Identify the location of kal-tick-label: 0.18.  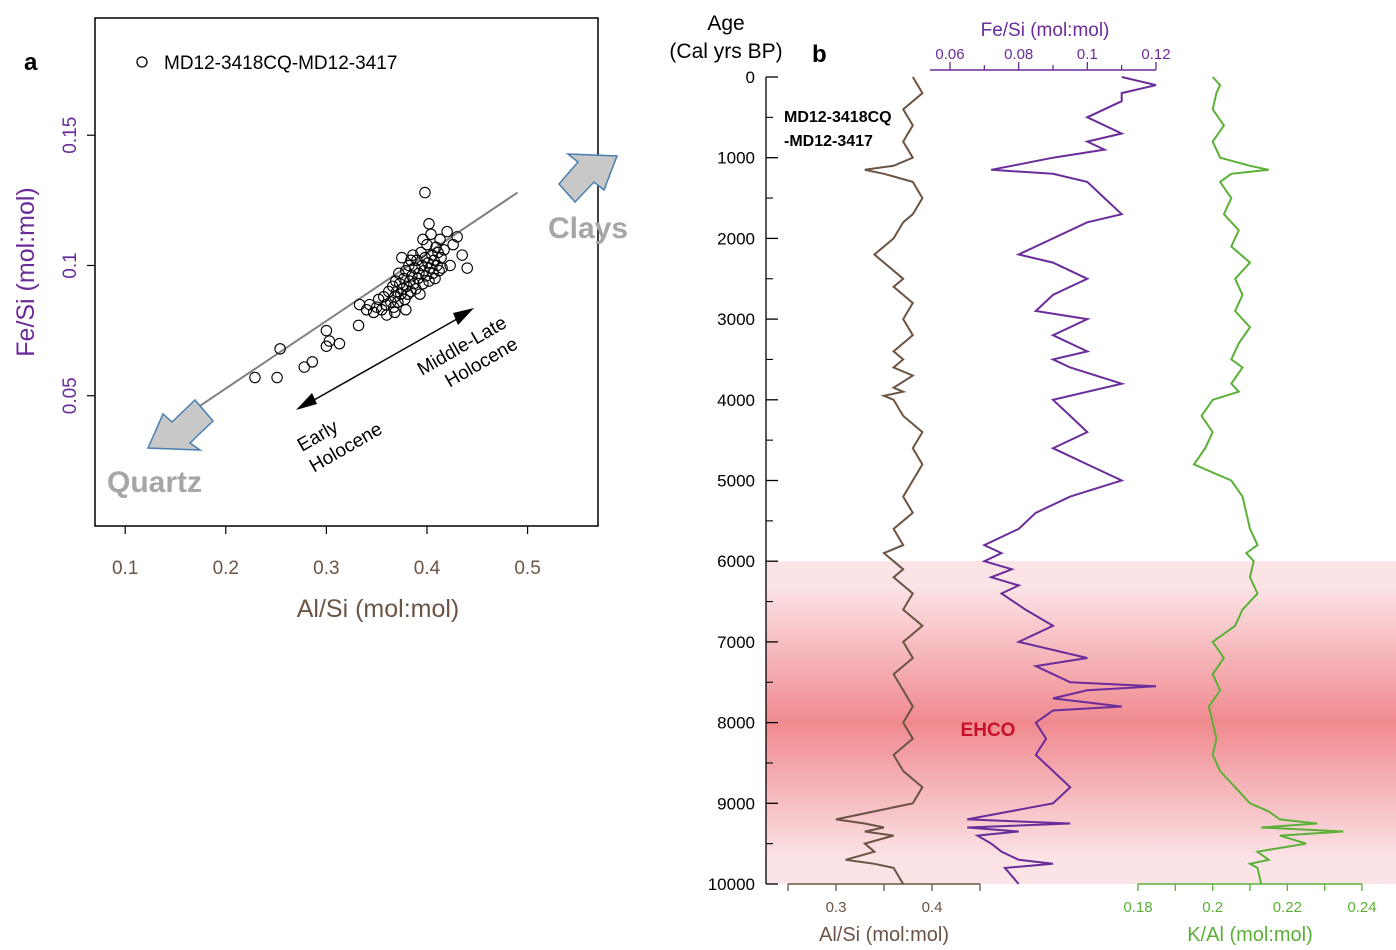
(1137, 907).